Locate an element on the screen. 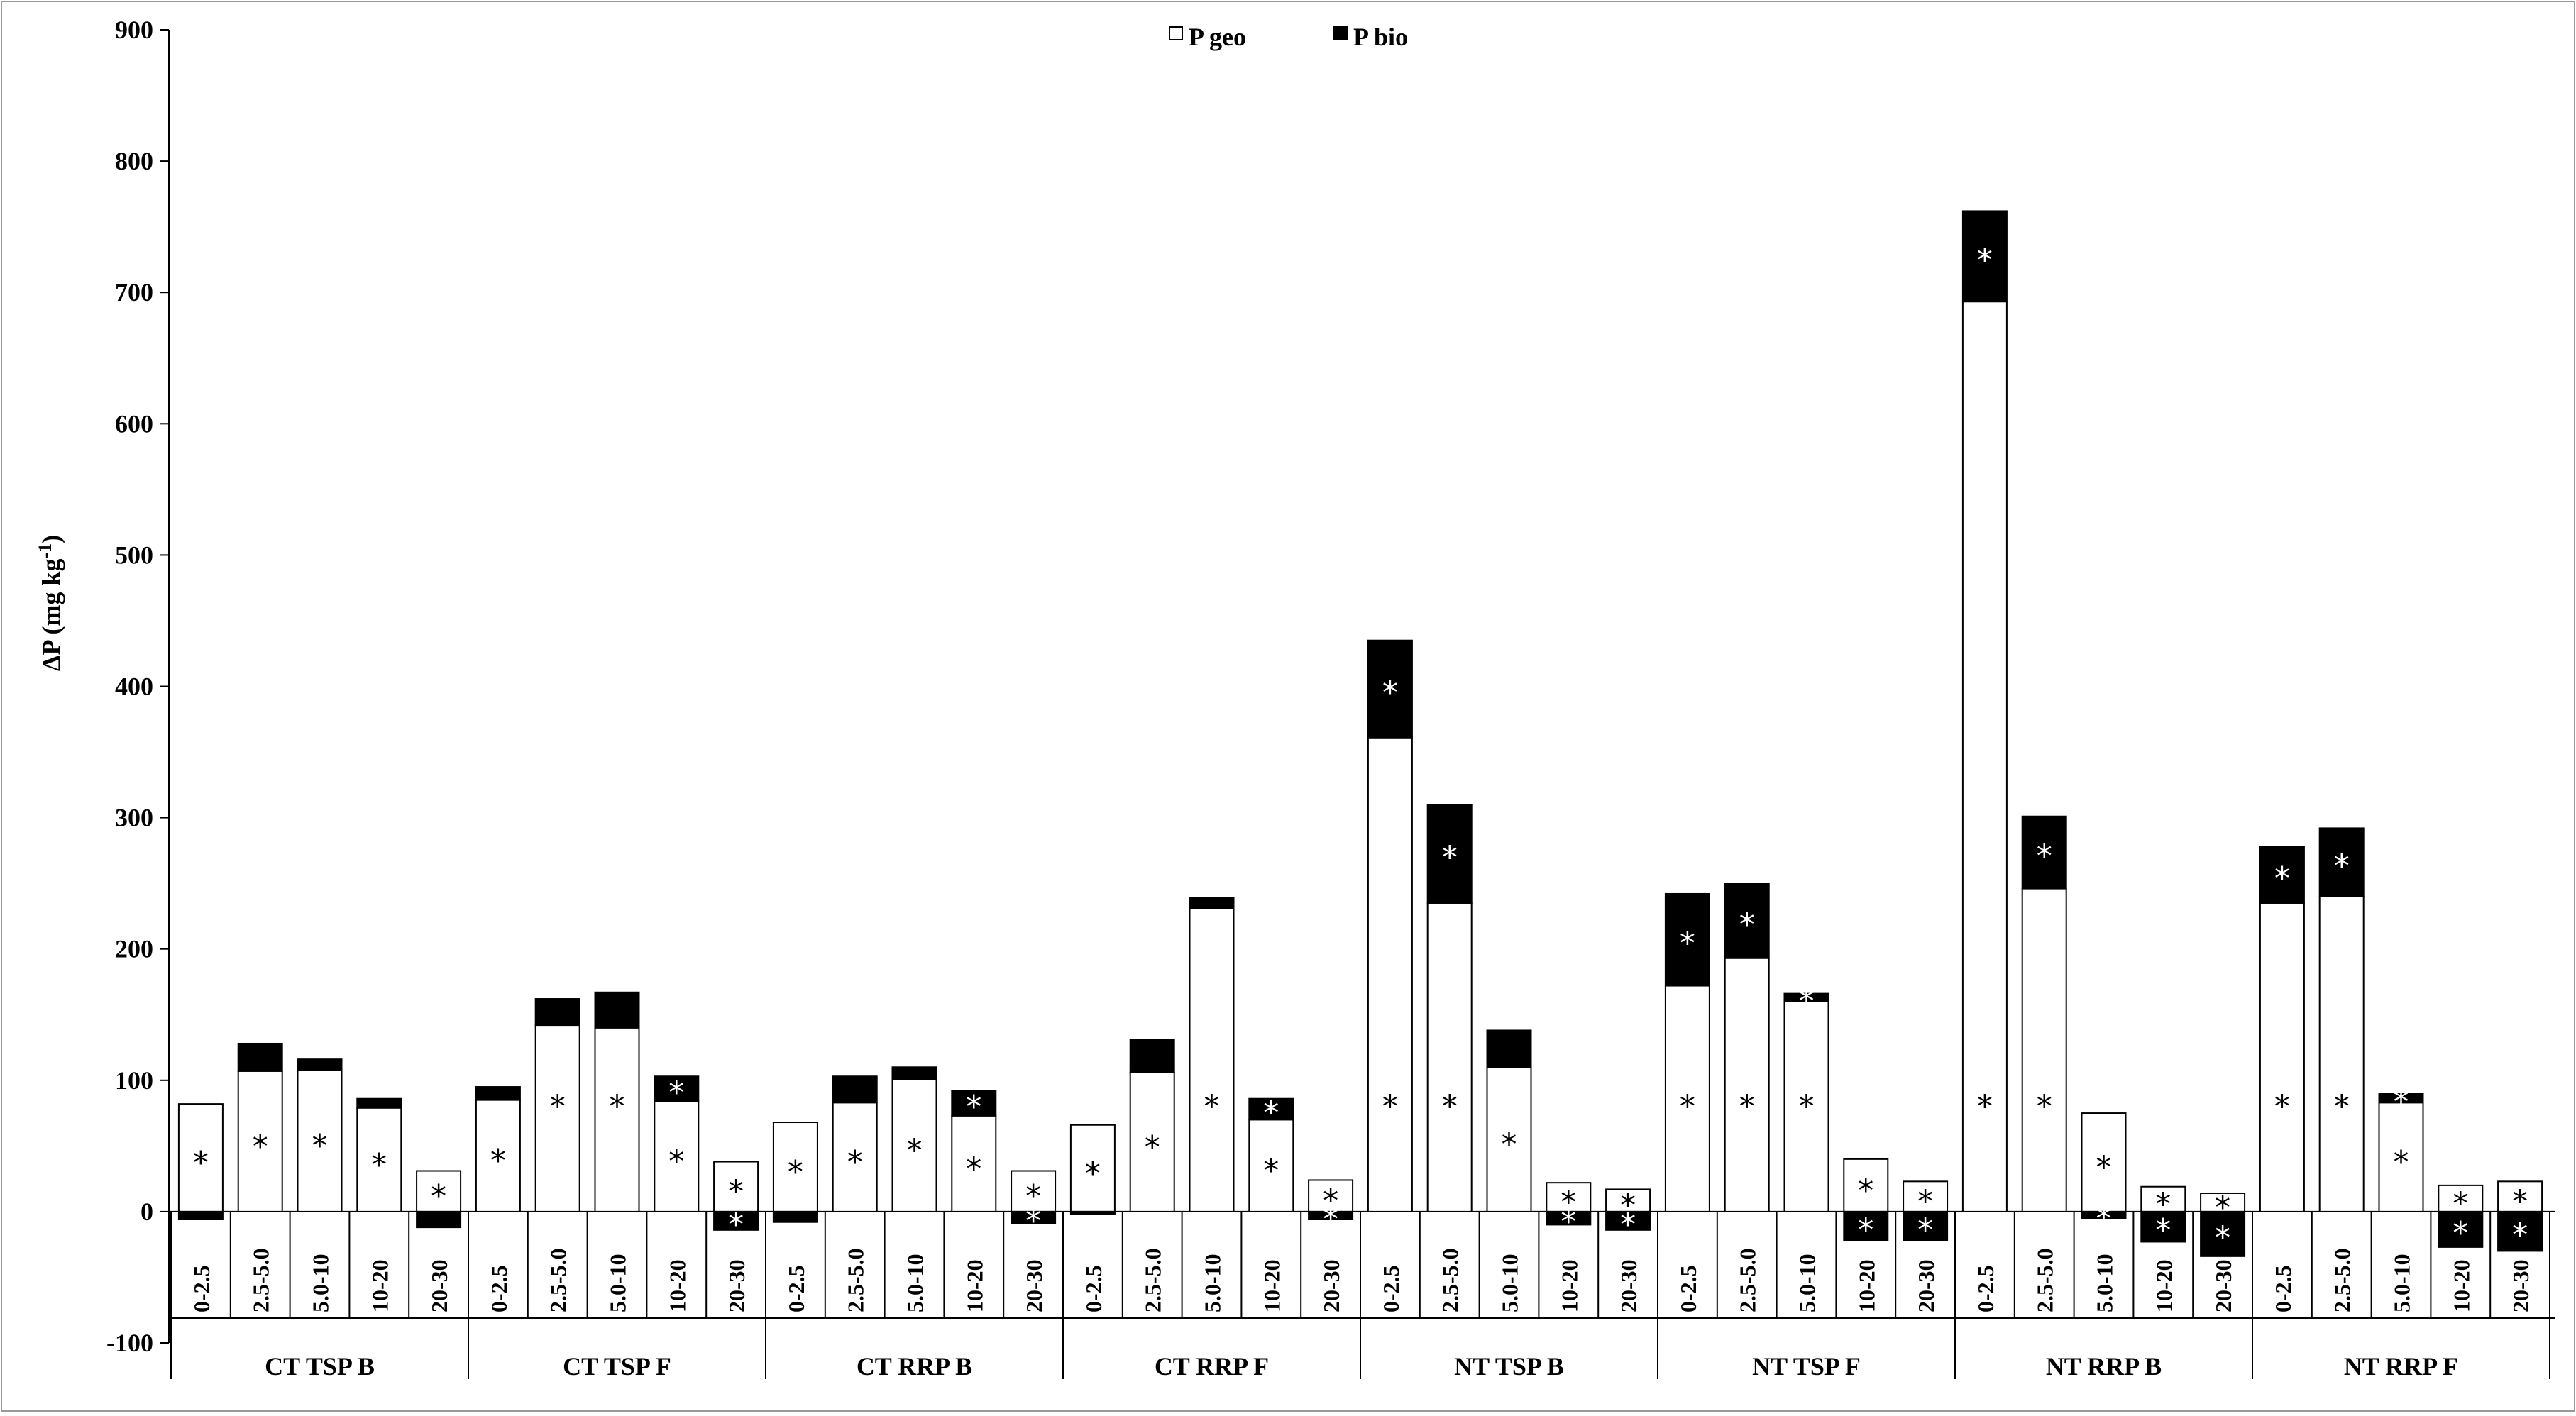 This screenshot has height=1416, width=2576. group-label: NT TSP B is located at coordinates (1509, 1366).